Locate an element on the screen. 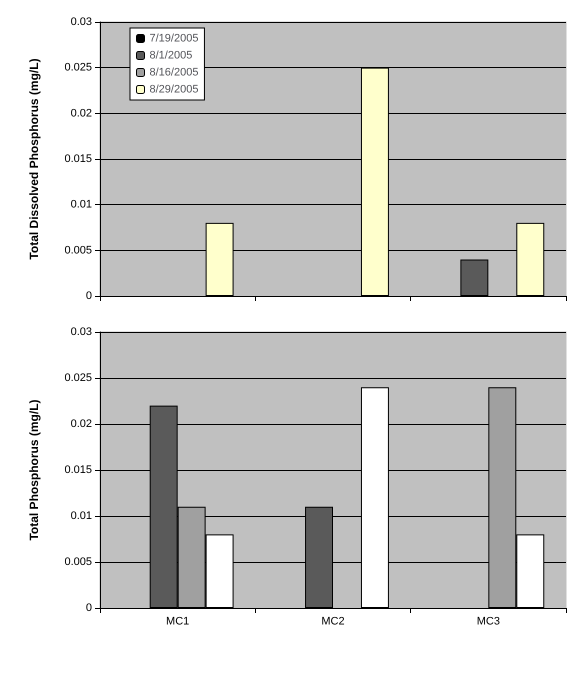 The image size is (578, 686). x-tick-label: MC2 is located at coordinates (333, 622).